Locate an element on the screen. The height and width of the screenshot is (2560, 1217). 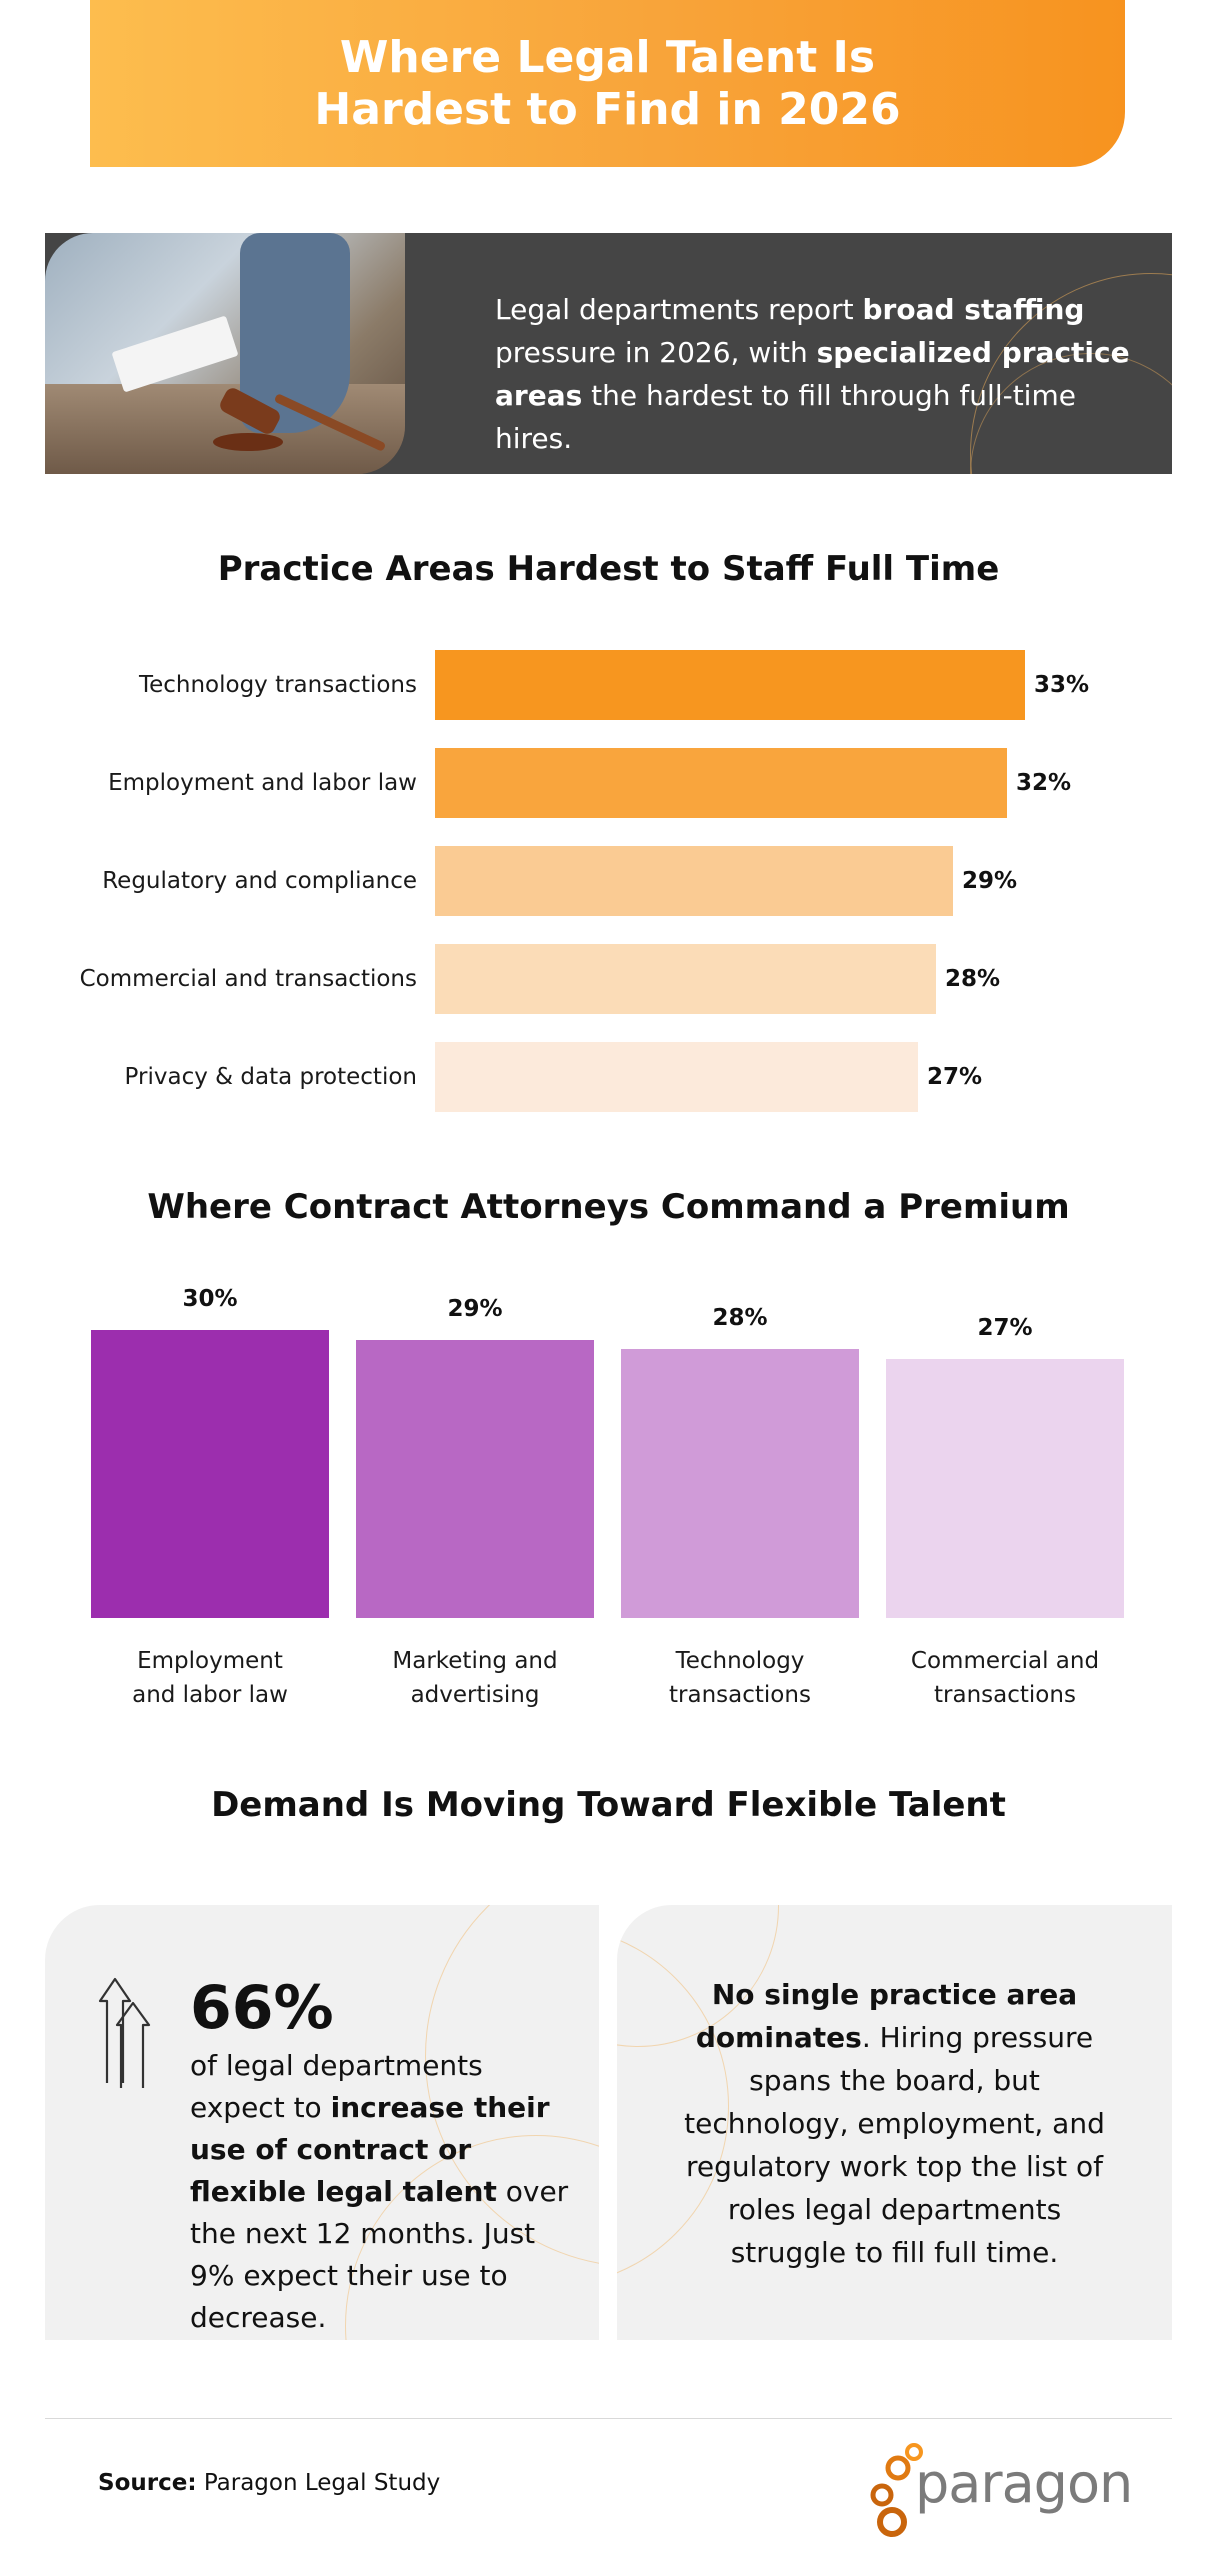
hbar-category-label: Commercial and transactions is located at coordinates (248, 979).